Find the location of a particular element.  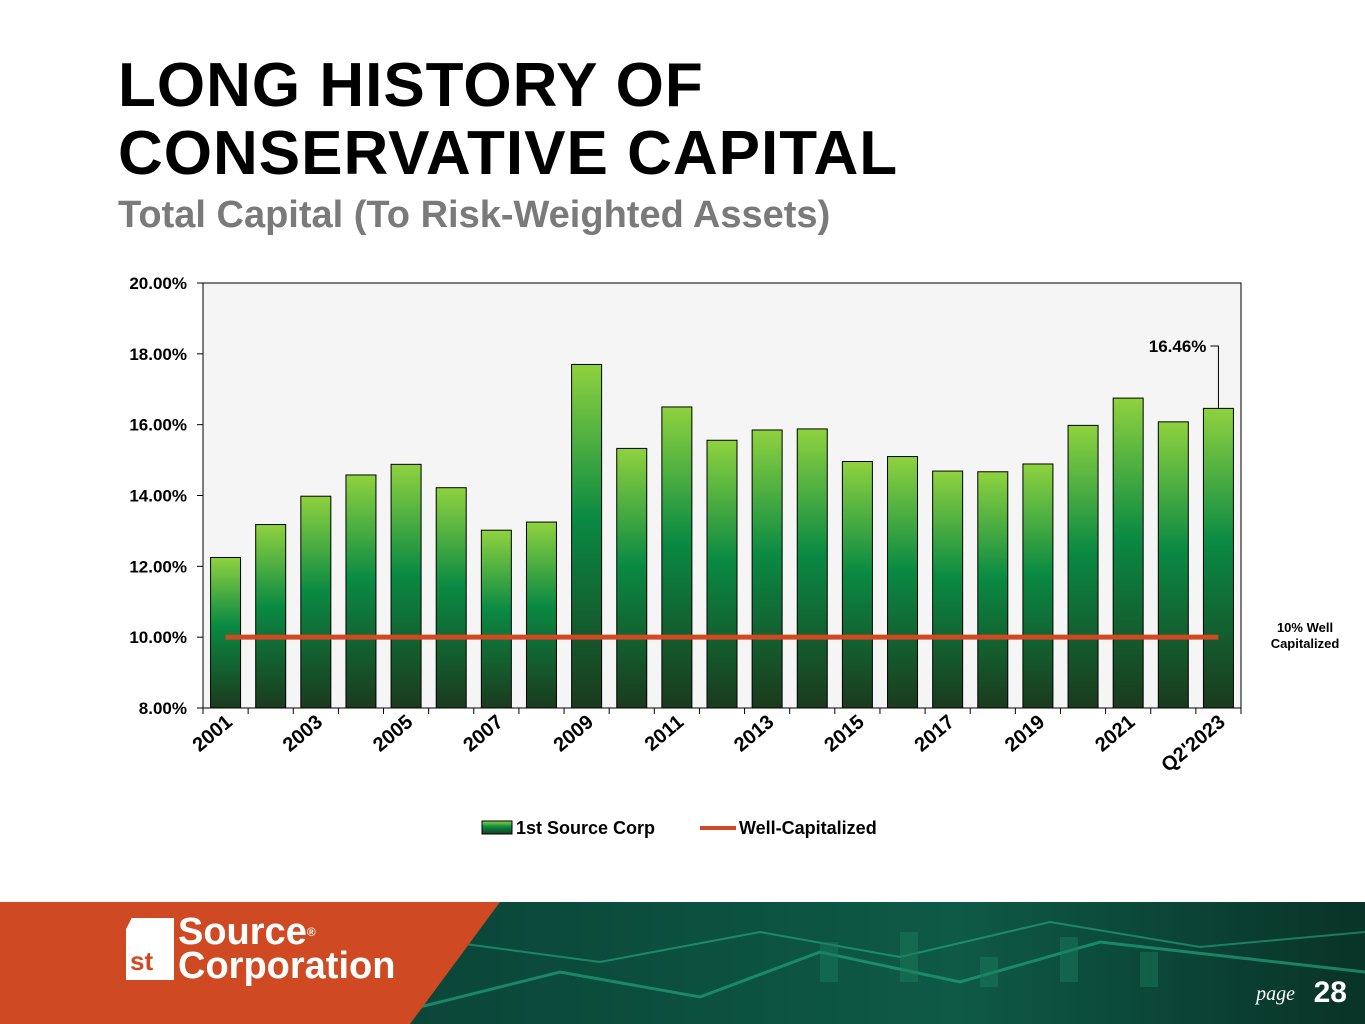

logo-line-1: Source® is located at coordinates (247, 932).